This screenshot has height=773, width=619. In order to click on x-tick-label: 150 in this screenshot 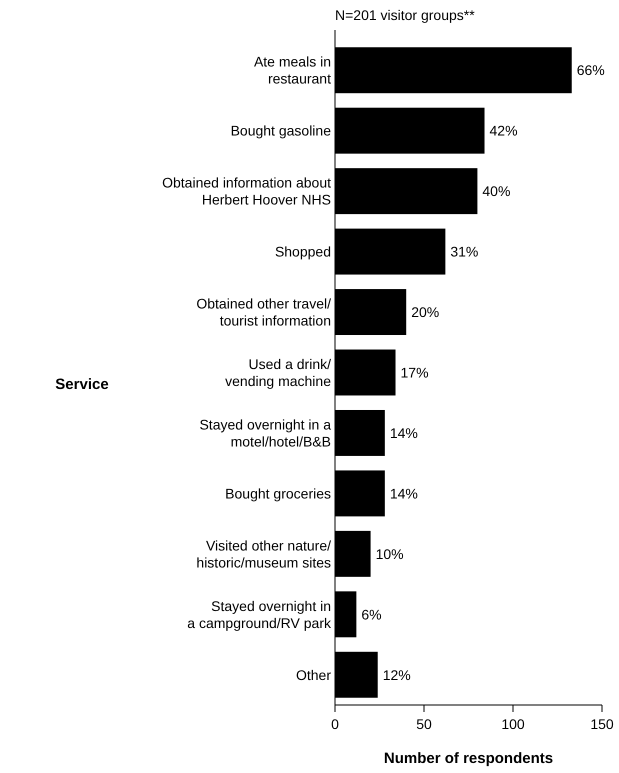, I will do `click(602, 724)`.